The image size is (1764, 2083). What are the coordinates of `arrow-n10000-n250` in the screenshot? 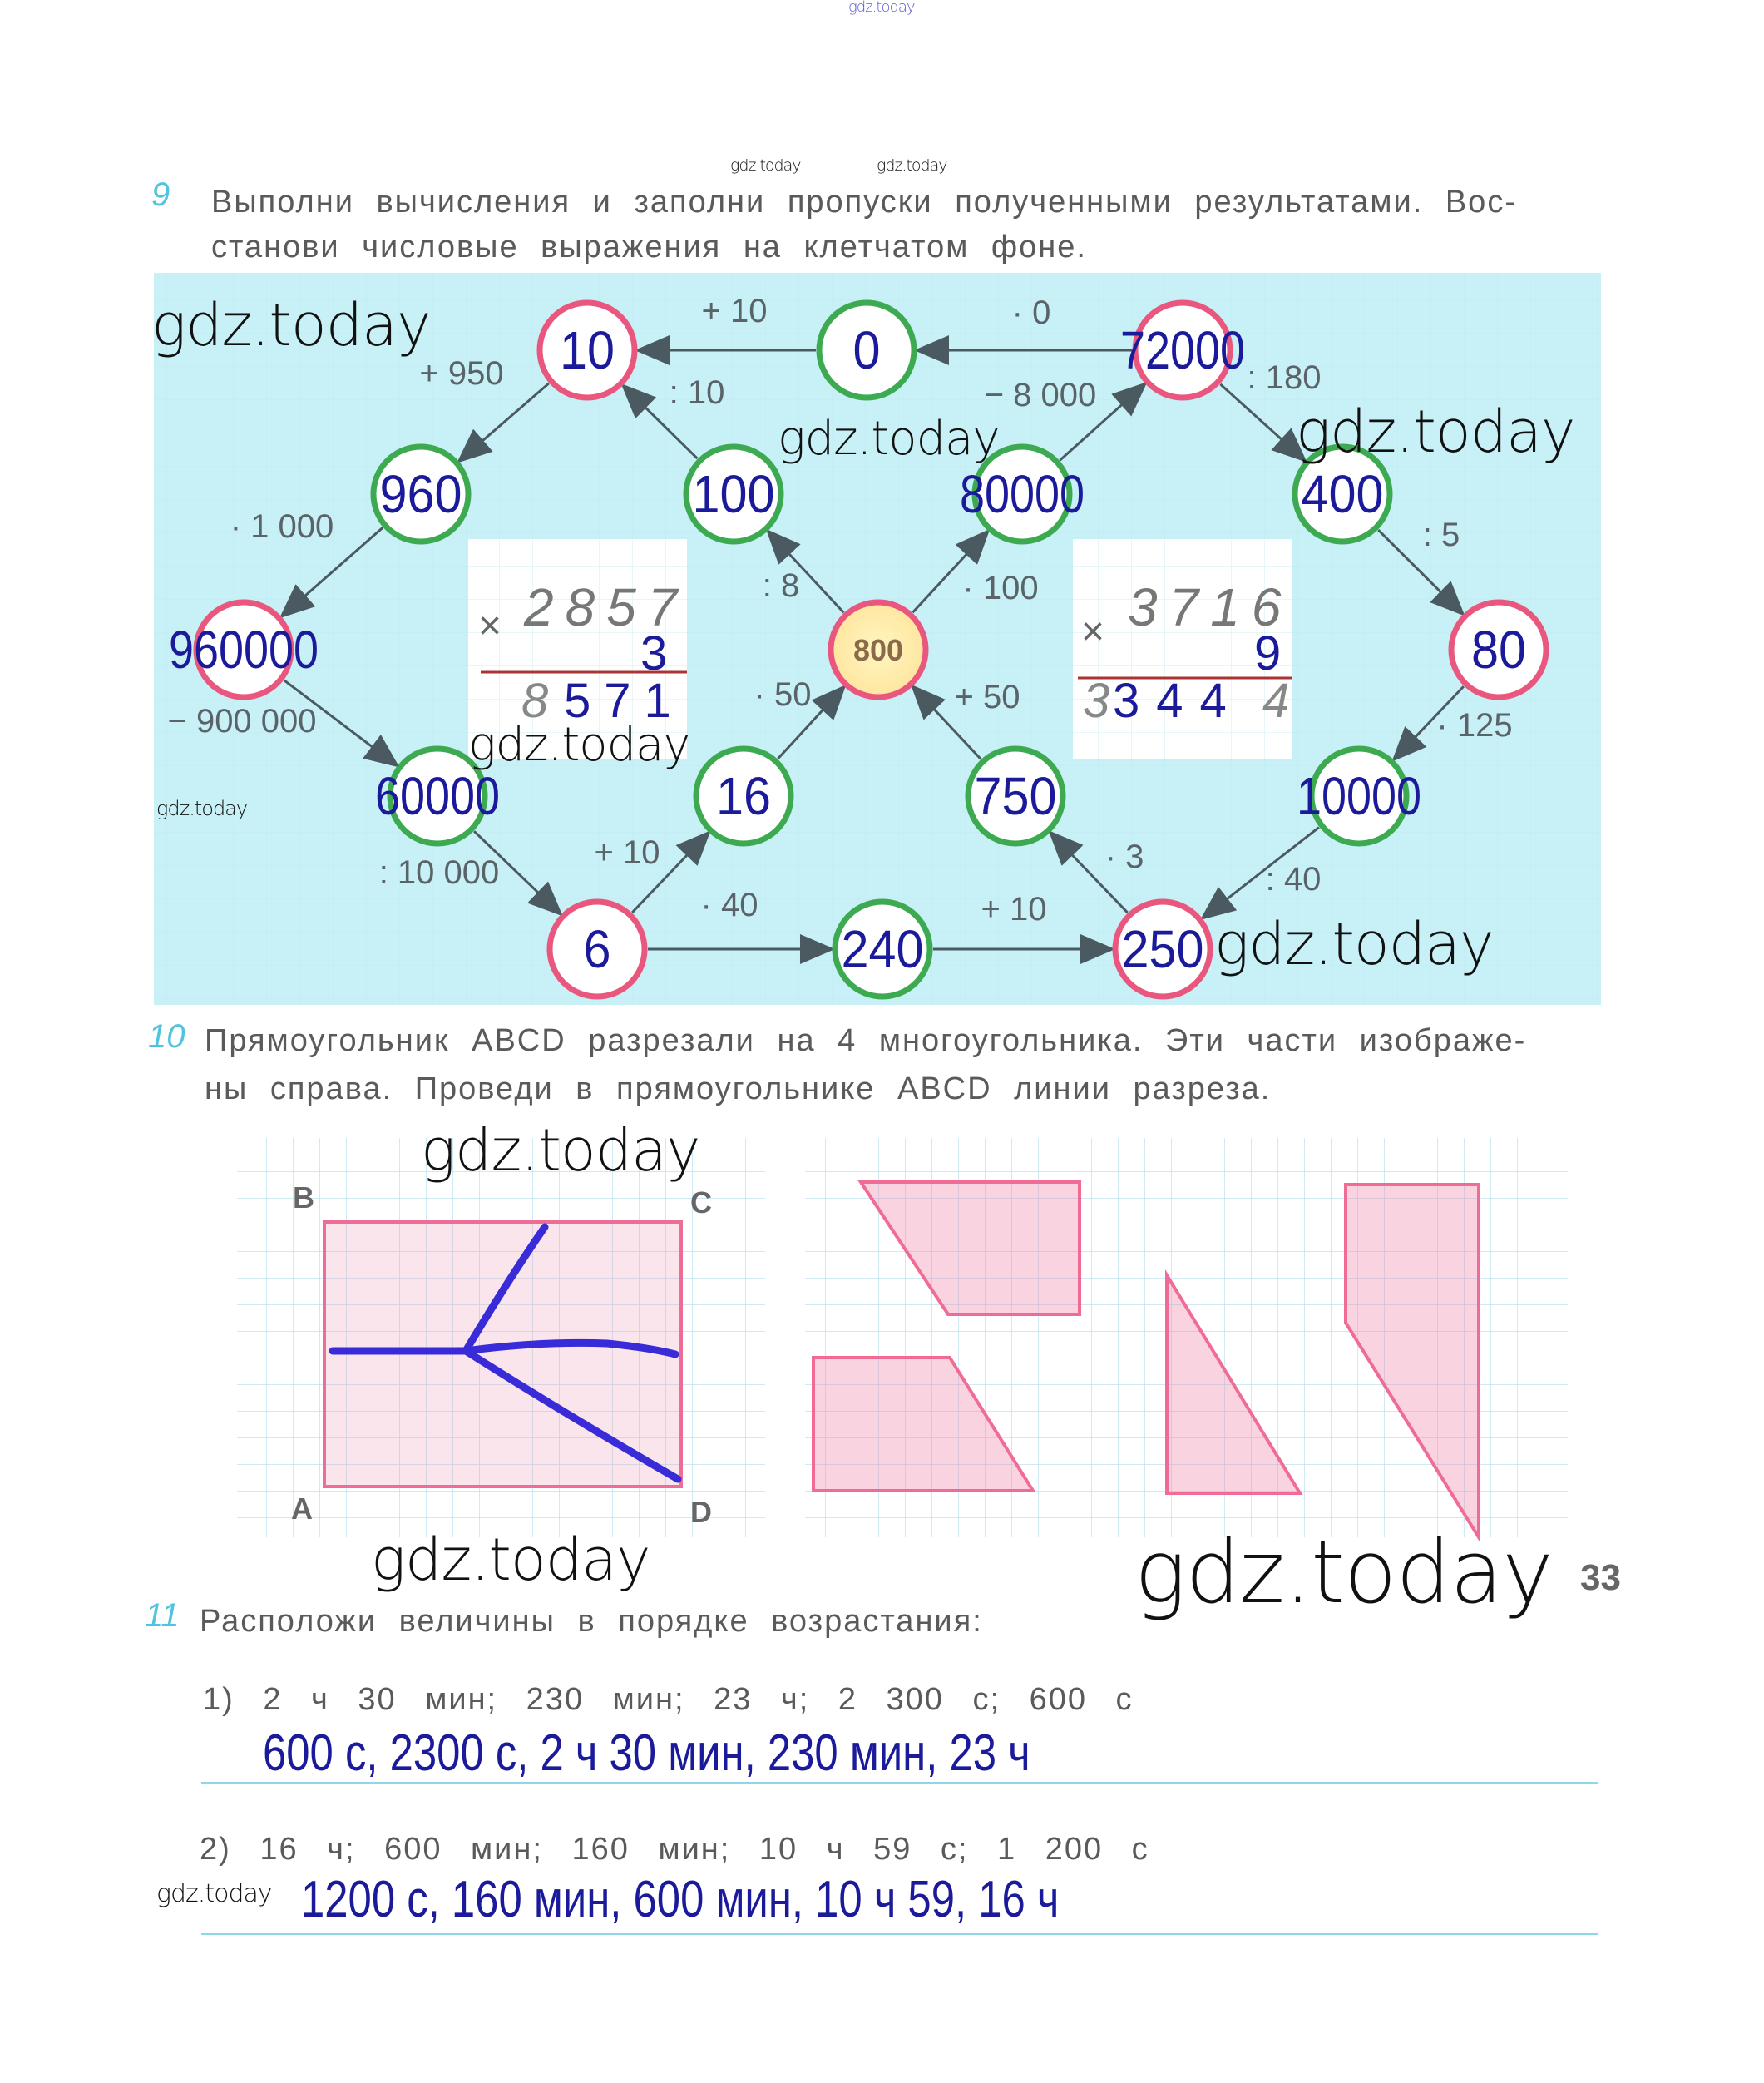 It's located at (1259, 873).